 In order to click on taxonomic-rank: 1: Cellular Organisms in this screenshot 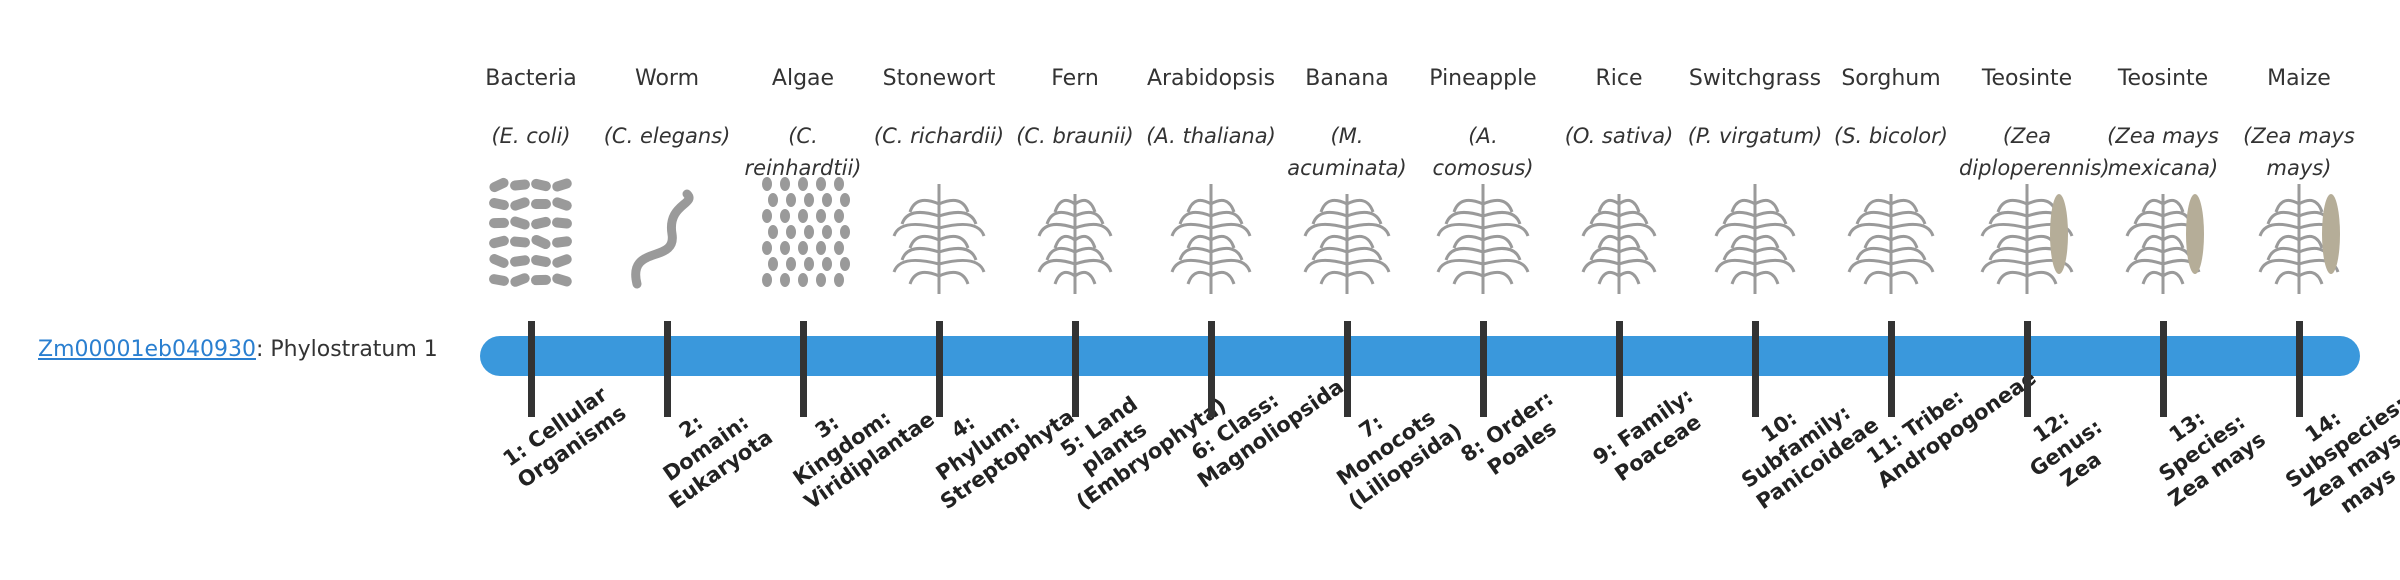, I will do `click(564, 437)`.